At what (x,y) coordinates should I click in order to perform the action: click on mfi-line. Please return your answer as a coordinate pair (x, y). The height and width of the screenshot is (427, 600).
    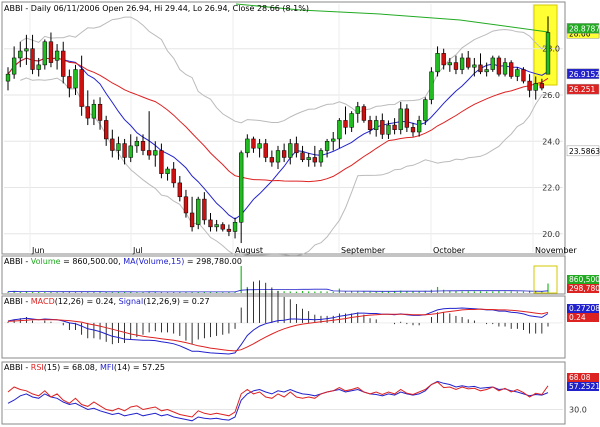
    Looking at the image, I should click on (278, 401).